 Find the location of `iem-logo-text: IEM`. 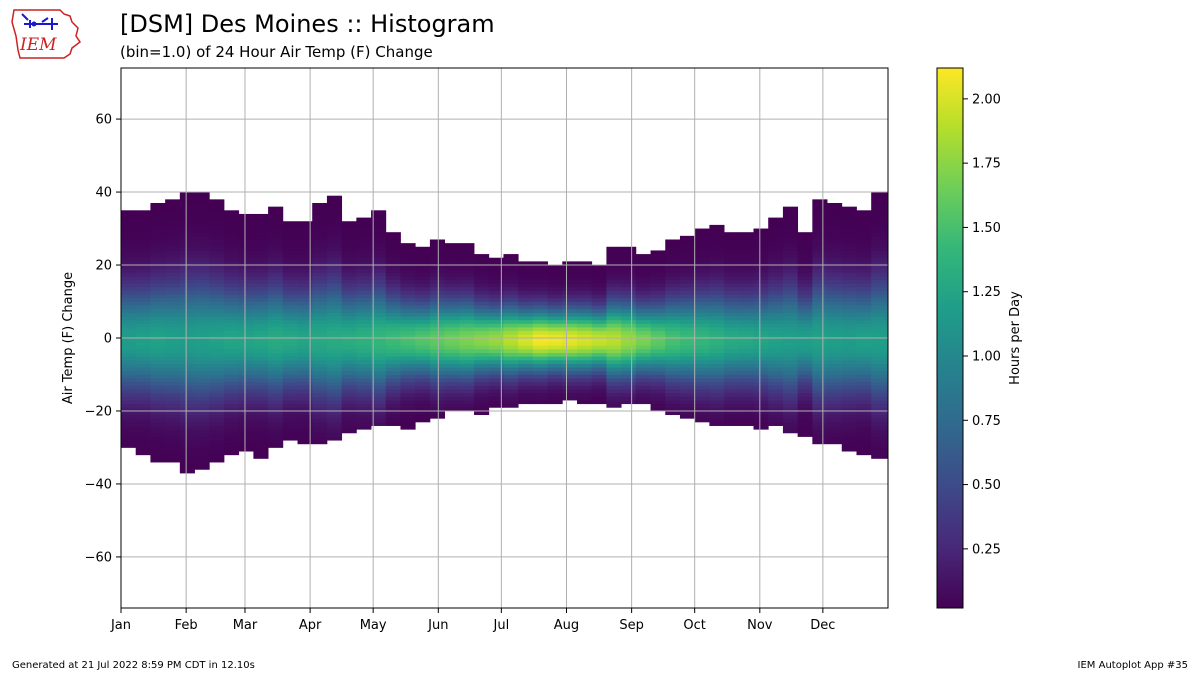

iem-logo-text: IEM is located at coordinates (38, 45).